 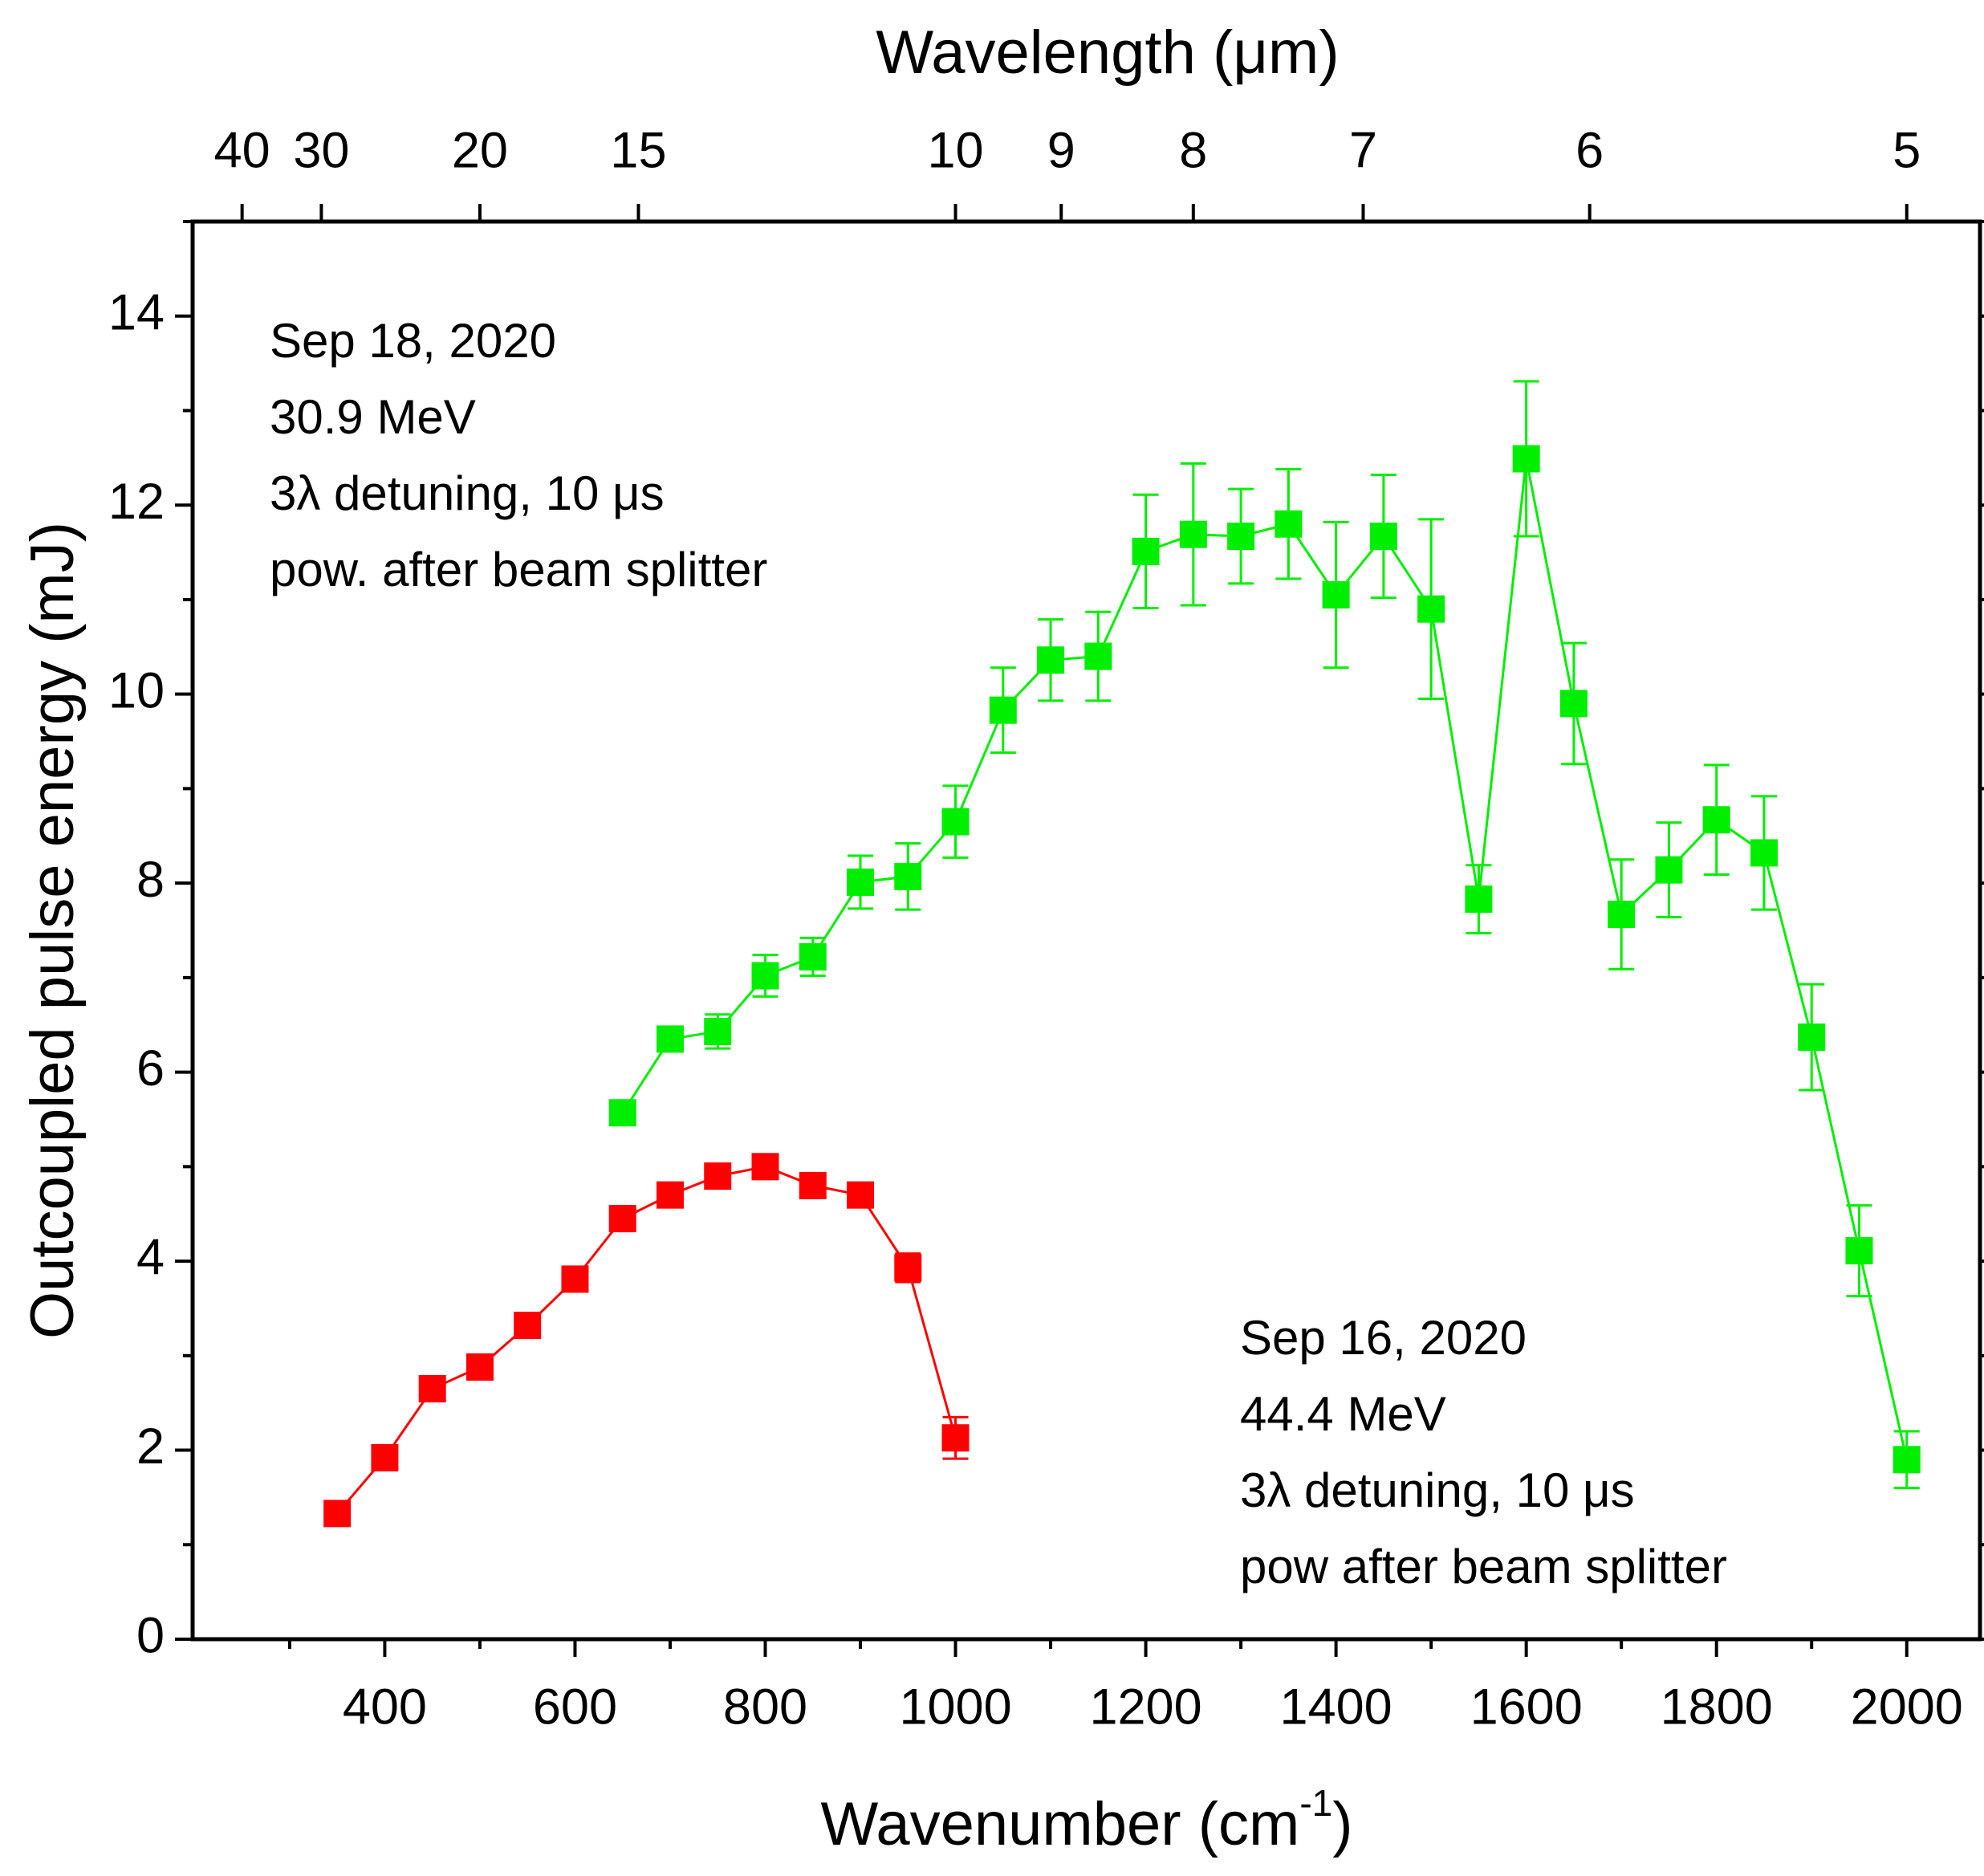 What do you see at coordinates (518, 569) in the screenshot?
I see `annotation: pow. after beam splitter` at bounding box center [518, 569].